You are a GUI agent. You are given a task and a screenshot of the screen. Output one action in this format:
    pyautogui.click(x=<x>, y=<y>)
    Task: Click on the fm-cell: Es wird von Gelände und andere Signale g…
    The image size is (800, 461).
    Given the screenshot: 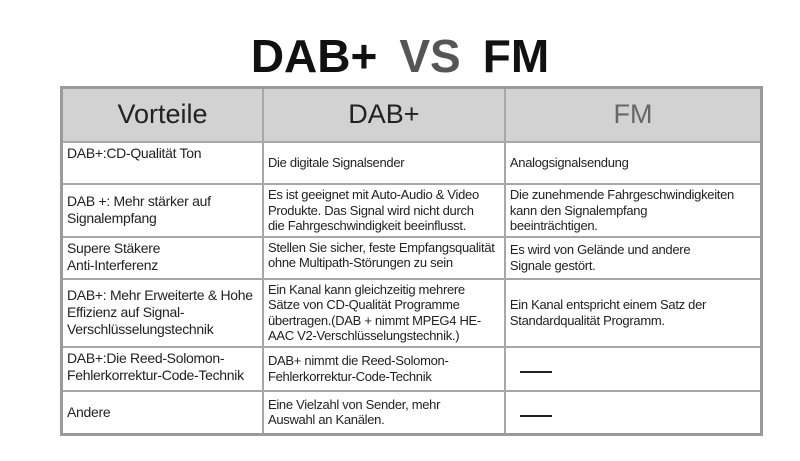 What is the action you would take?
    pyautogui.click(x=633, y=257)
    